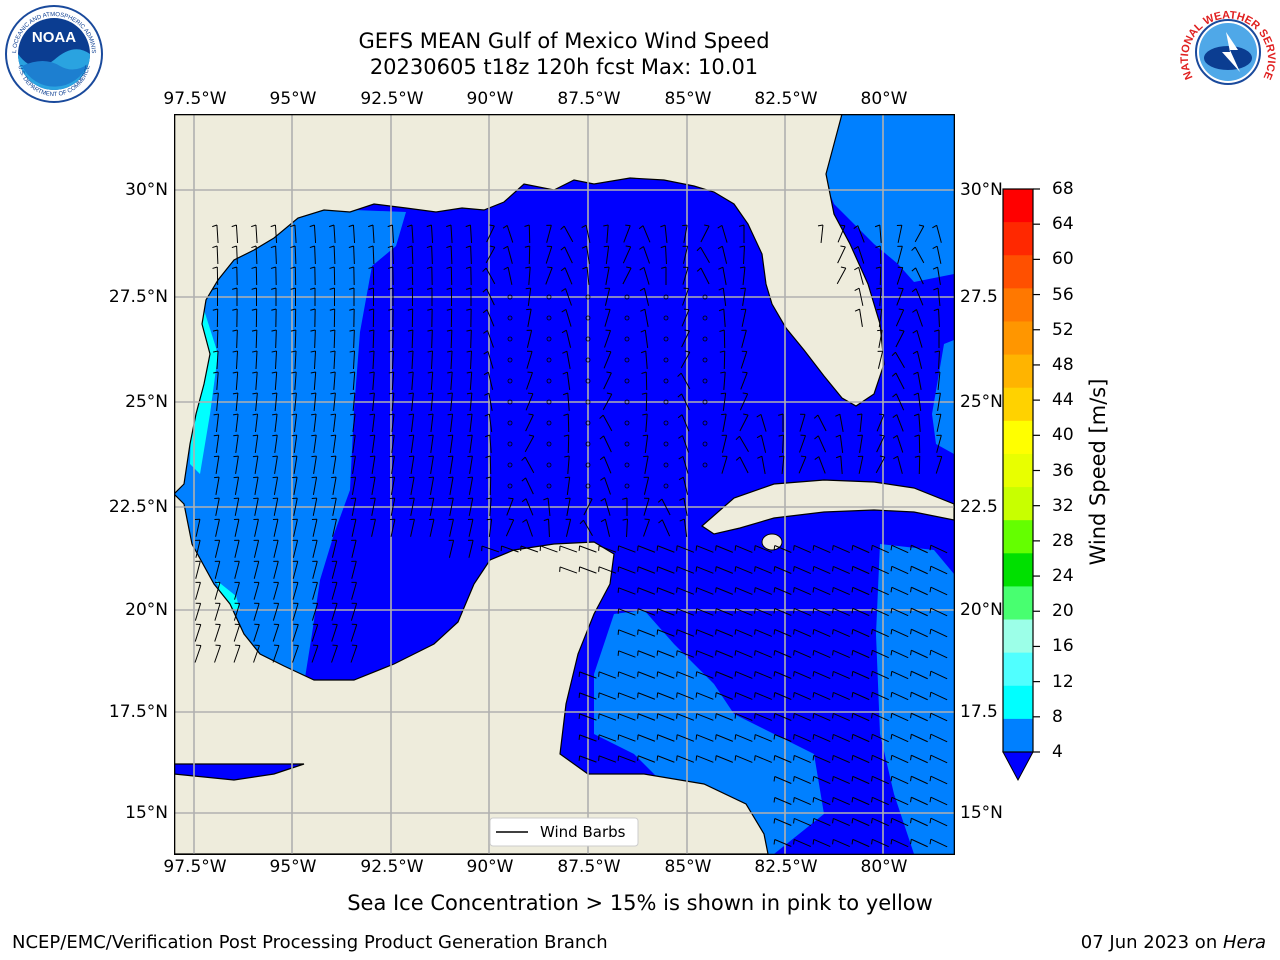  I want to click on lat-label-right-4: 20°N, so click(981, 610).